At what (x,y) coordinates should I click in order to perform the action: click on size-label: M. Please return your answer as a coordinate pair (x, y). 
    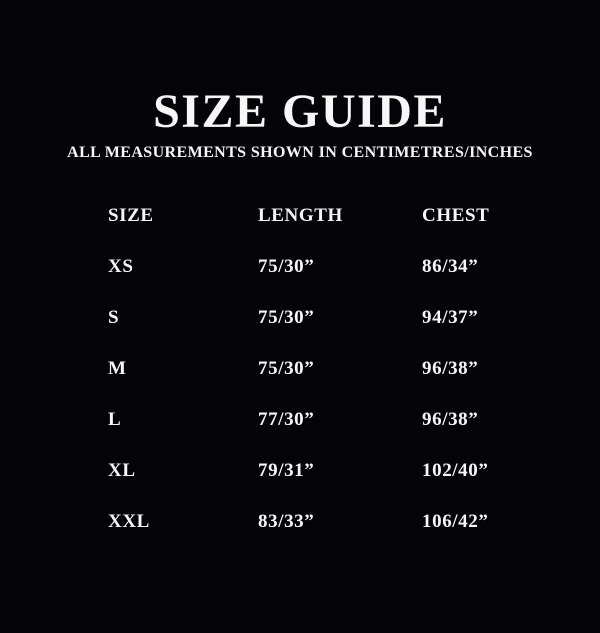
    Looking at the image, I should click on (117, 369).